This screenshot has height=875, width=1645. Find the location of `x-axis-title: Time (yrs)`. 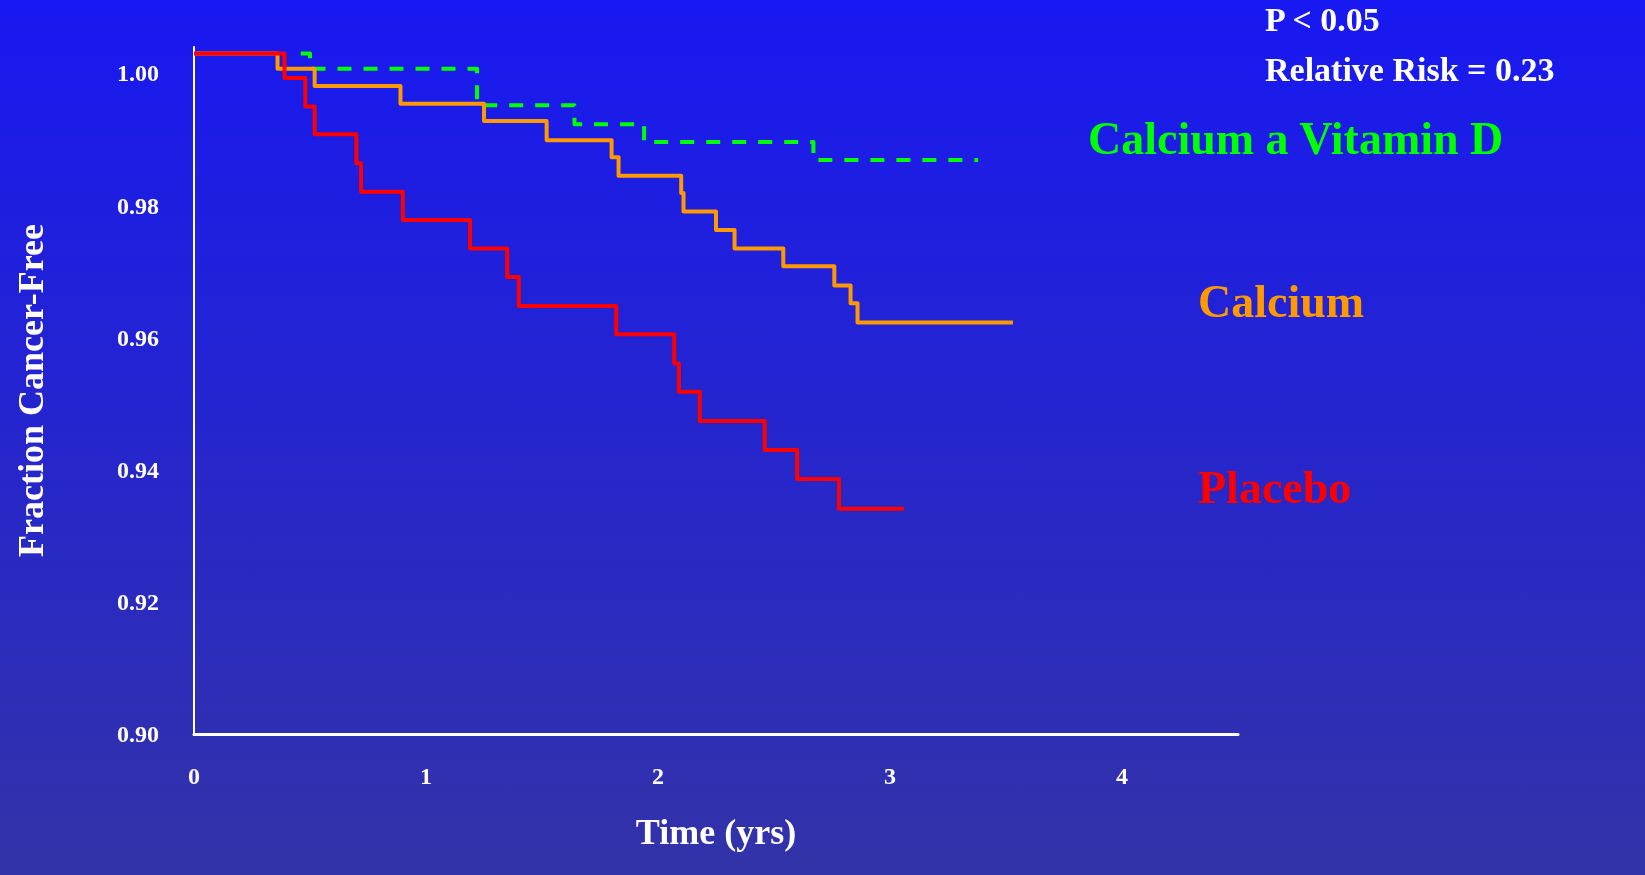

x-axis-title: Time (yrs) is located at coordinates (716, 832).